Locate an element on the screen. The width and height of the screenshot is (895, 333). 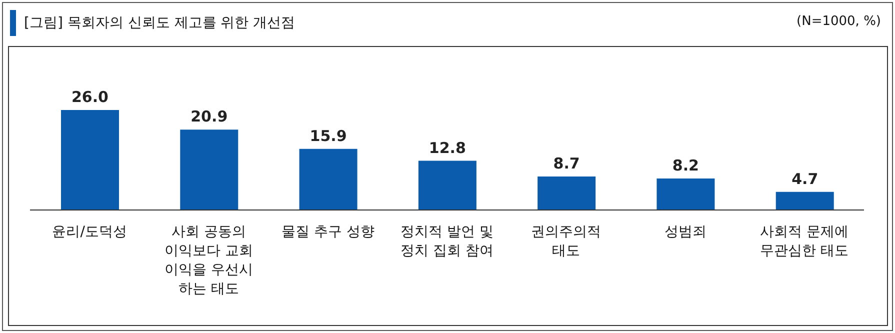
data-label: 4.7 is located at coordinates (805, 179).